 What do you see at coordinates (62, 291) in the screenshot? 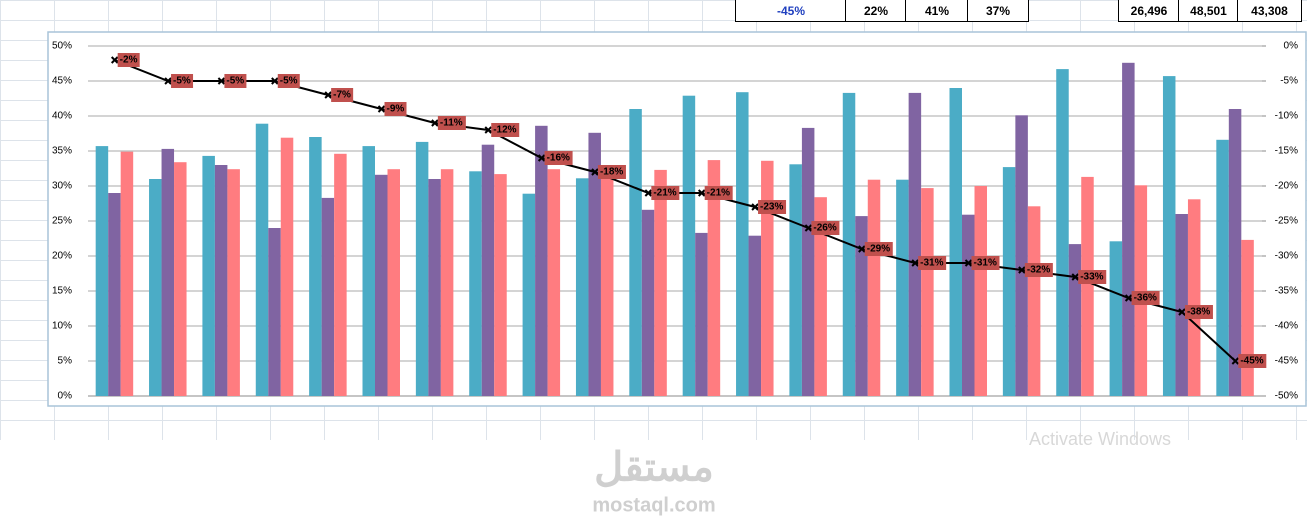
I see `y-tick-label: 15%` at bounding box center [62, 291].